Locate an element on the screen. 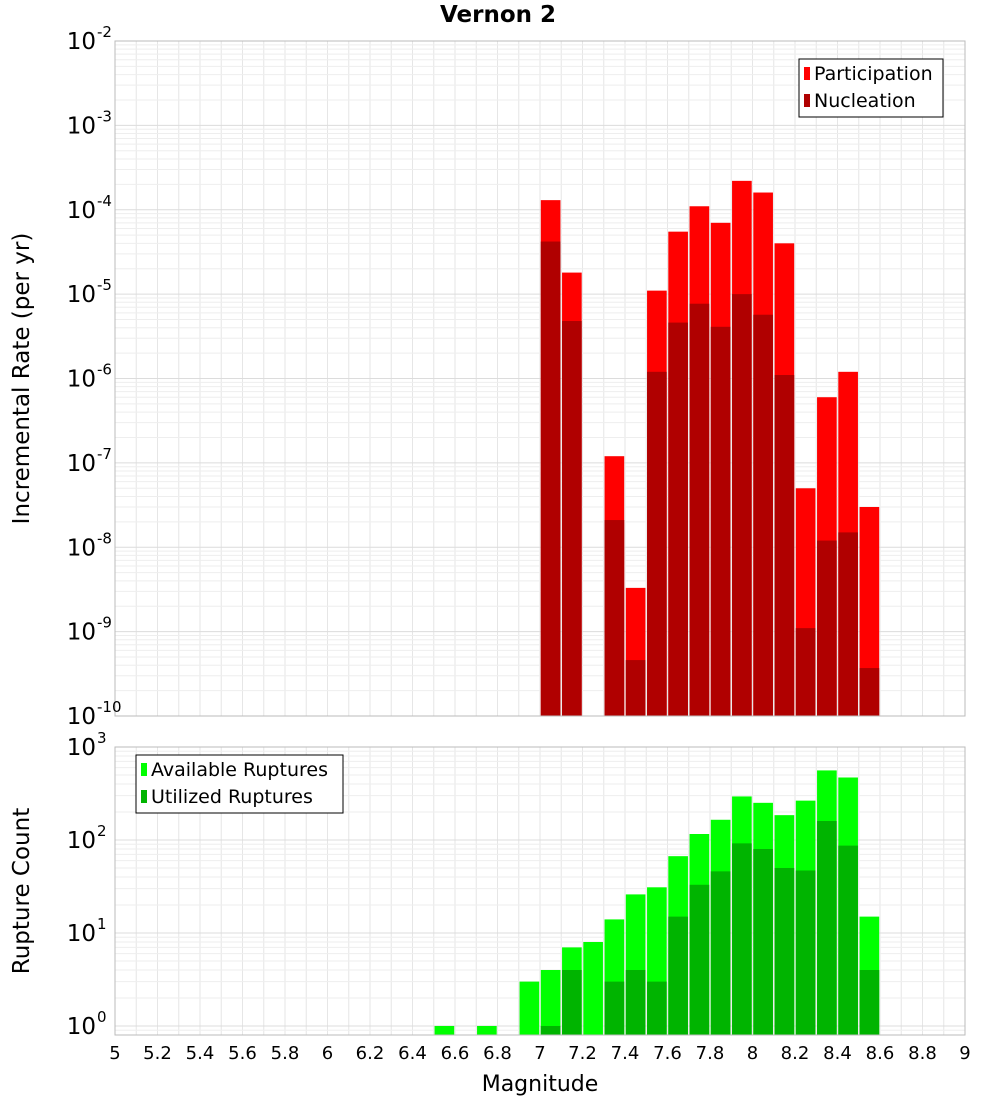  x-tick-label: 8.4 is located at coordinates (837, 1053).